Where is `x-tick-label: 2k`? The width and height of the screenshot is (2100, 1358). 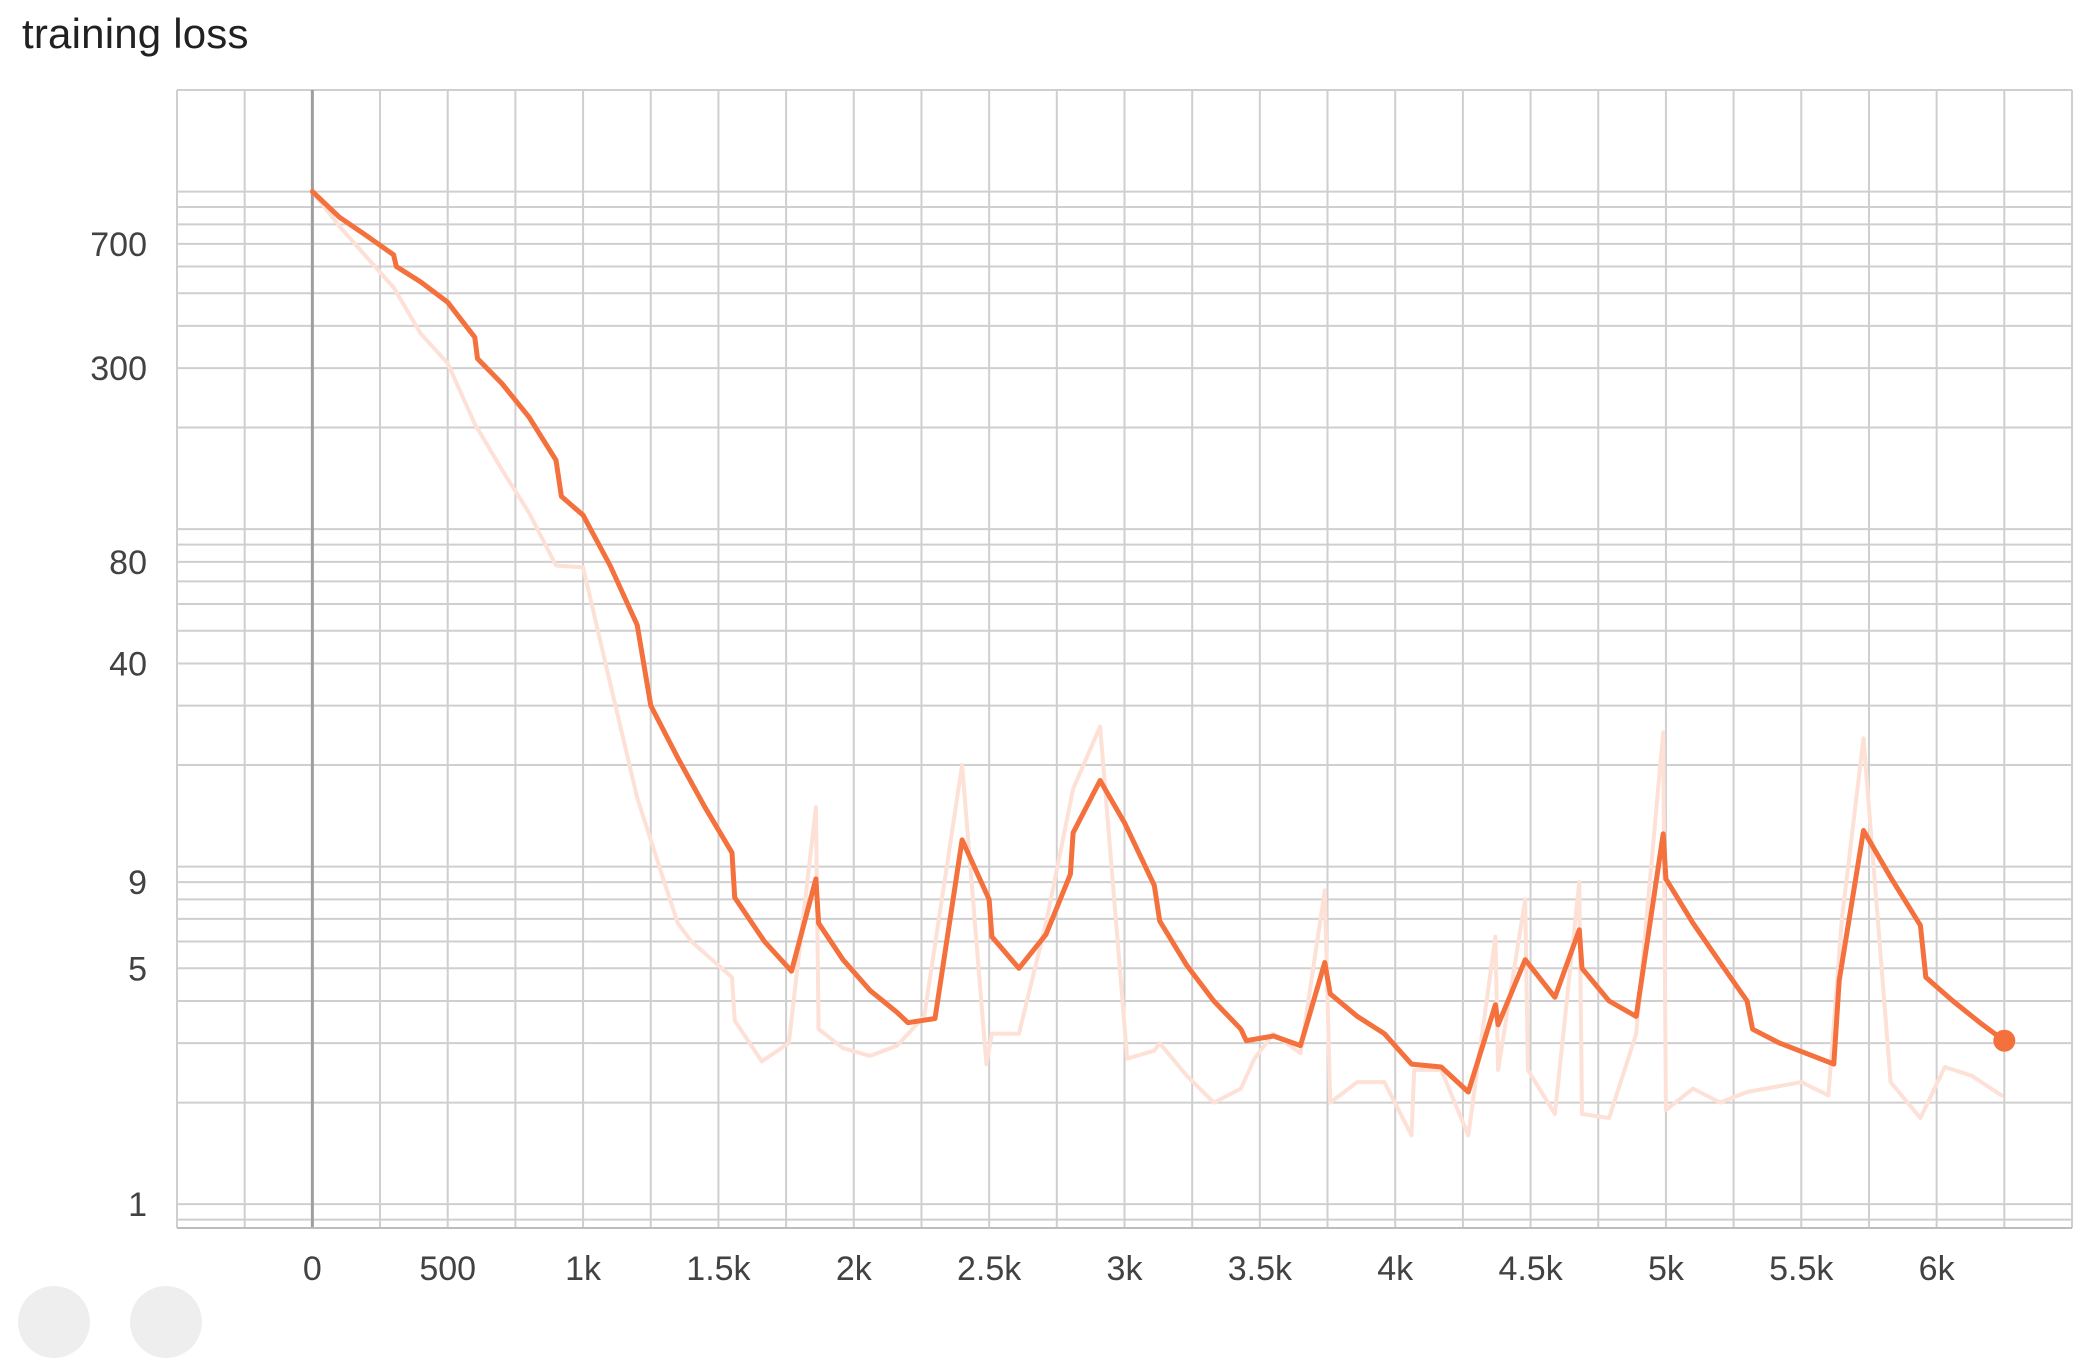
x-tick-label: 2k is located at coordinates (854, 1269).